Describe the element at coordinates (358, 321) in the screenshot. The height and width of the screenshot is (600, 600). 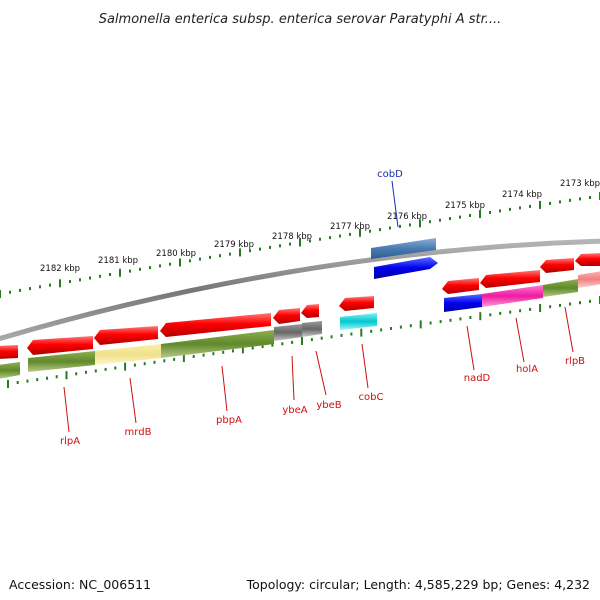
I see `category-block-cobC` at that location.